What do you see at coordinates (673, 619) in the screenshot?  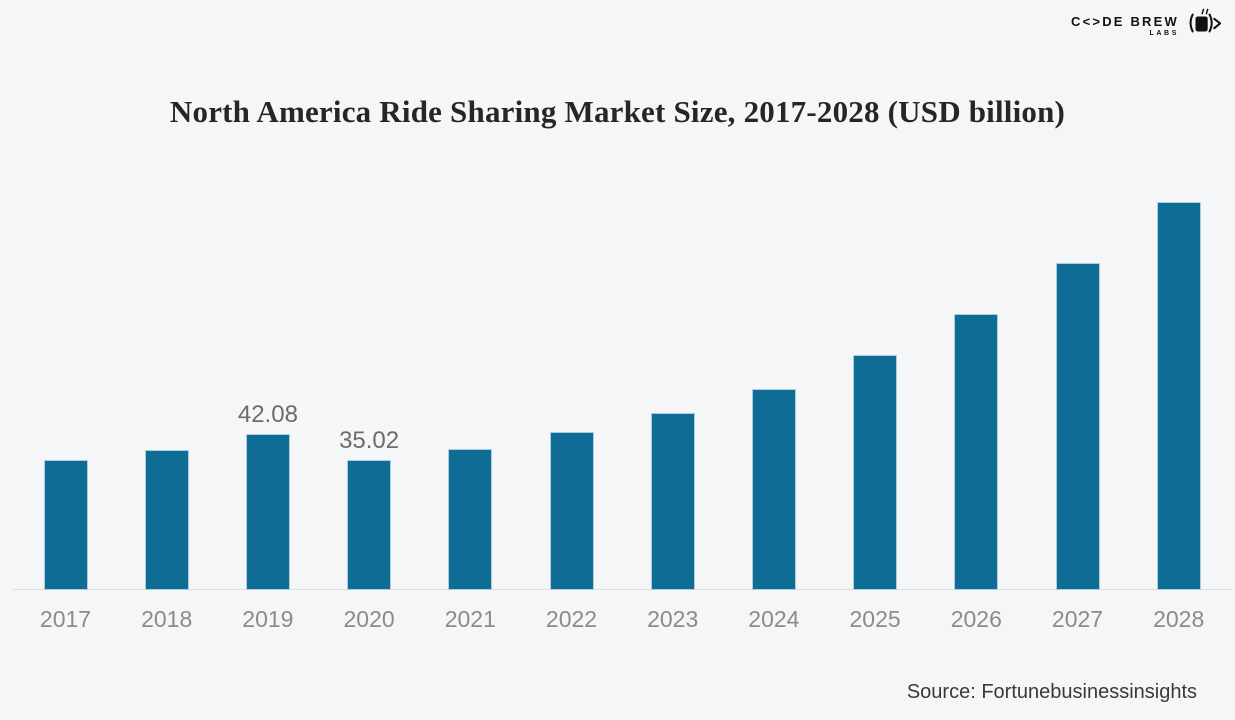 I see `x-tick-2023: 2023` at bounding box center [673, 619].